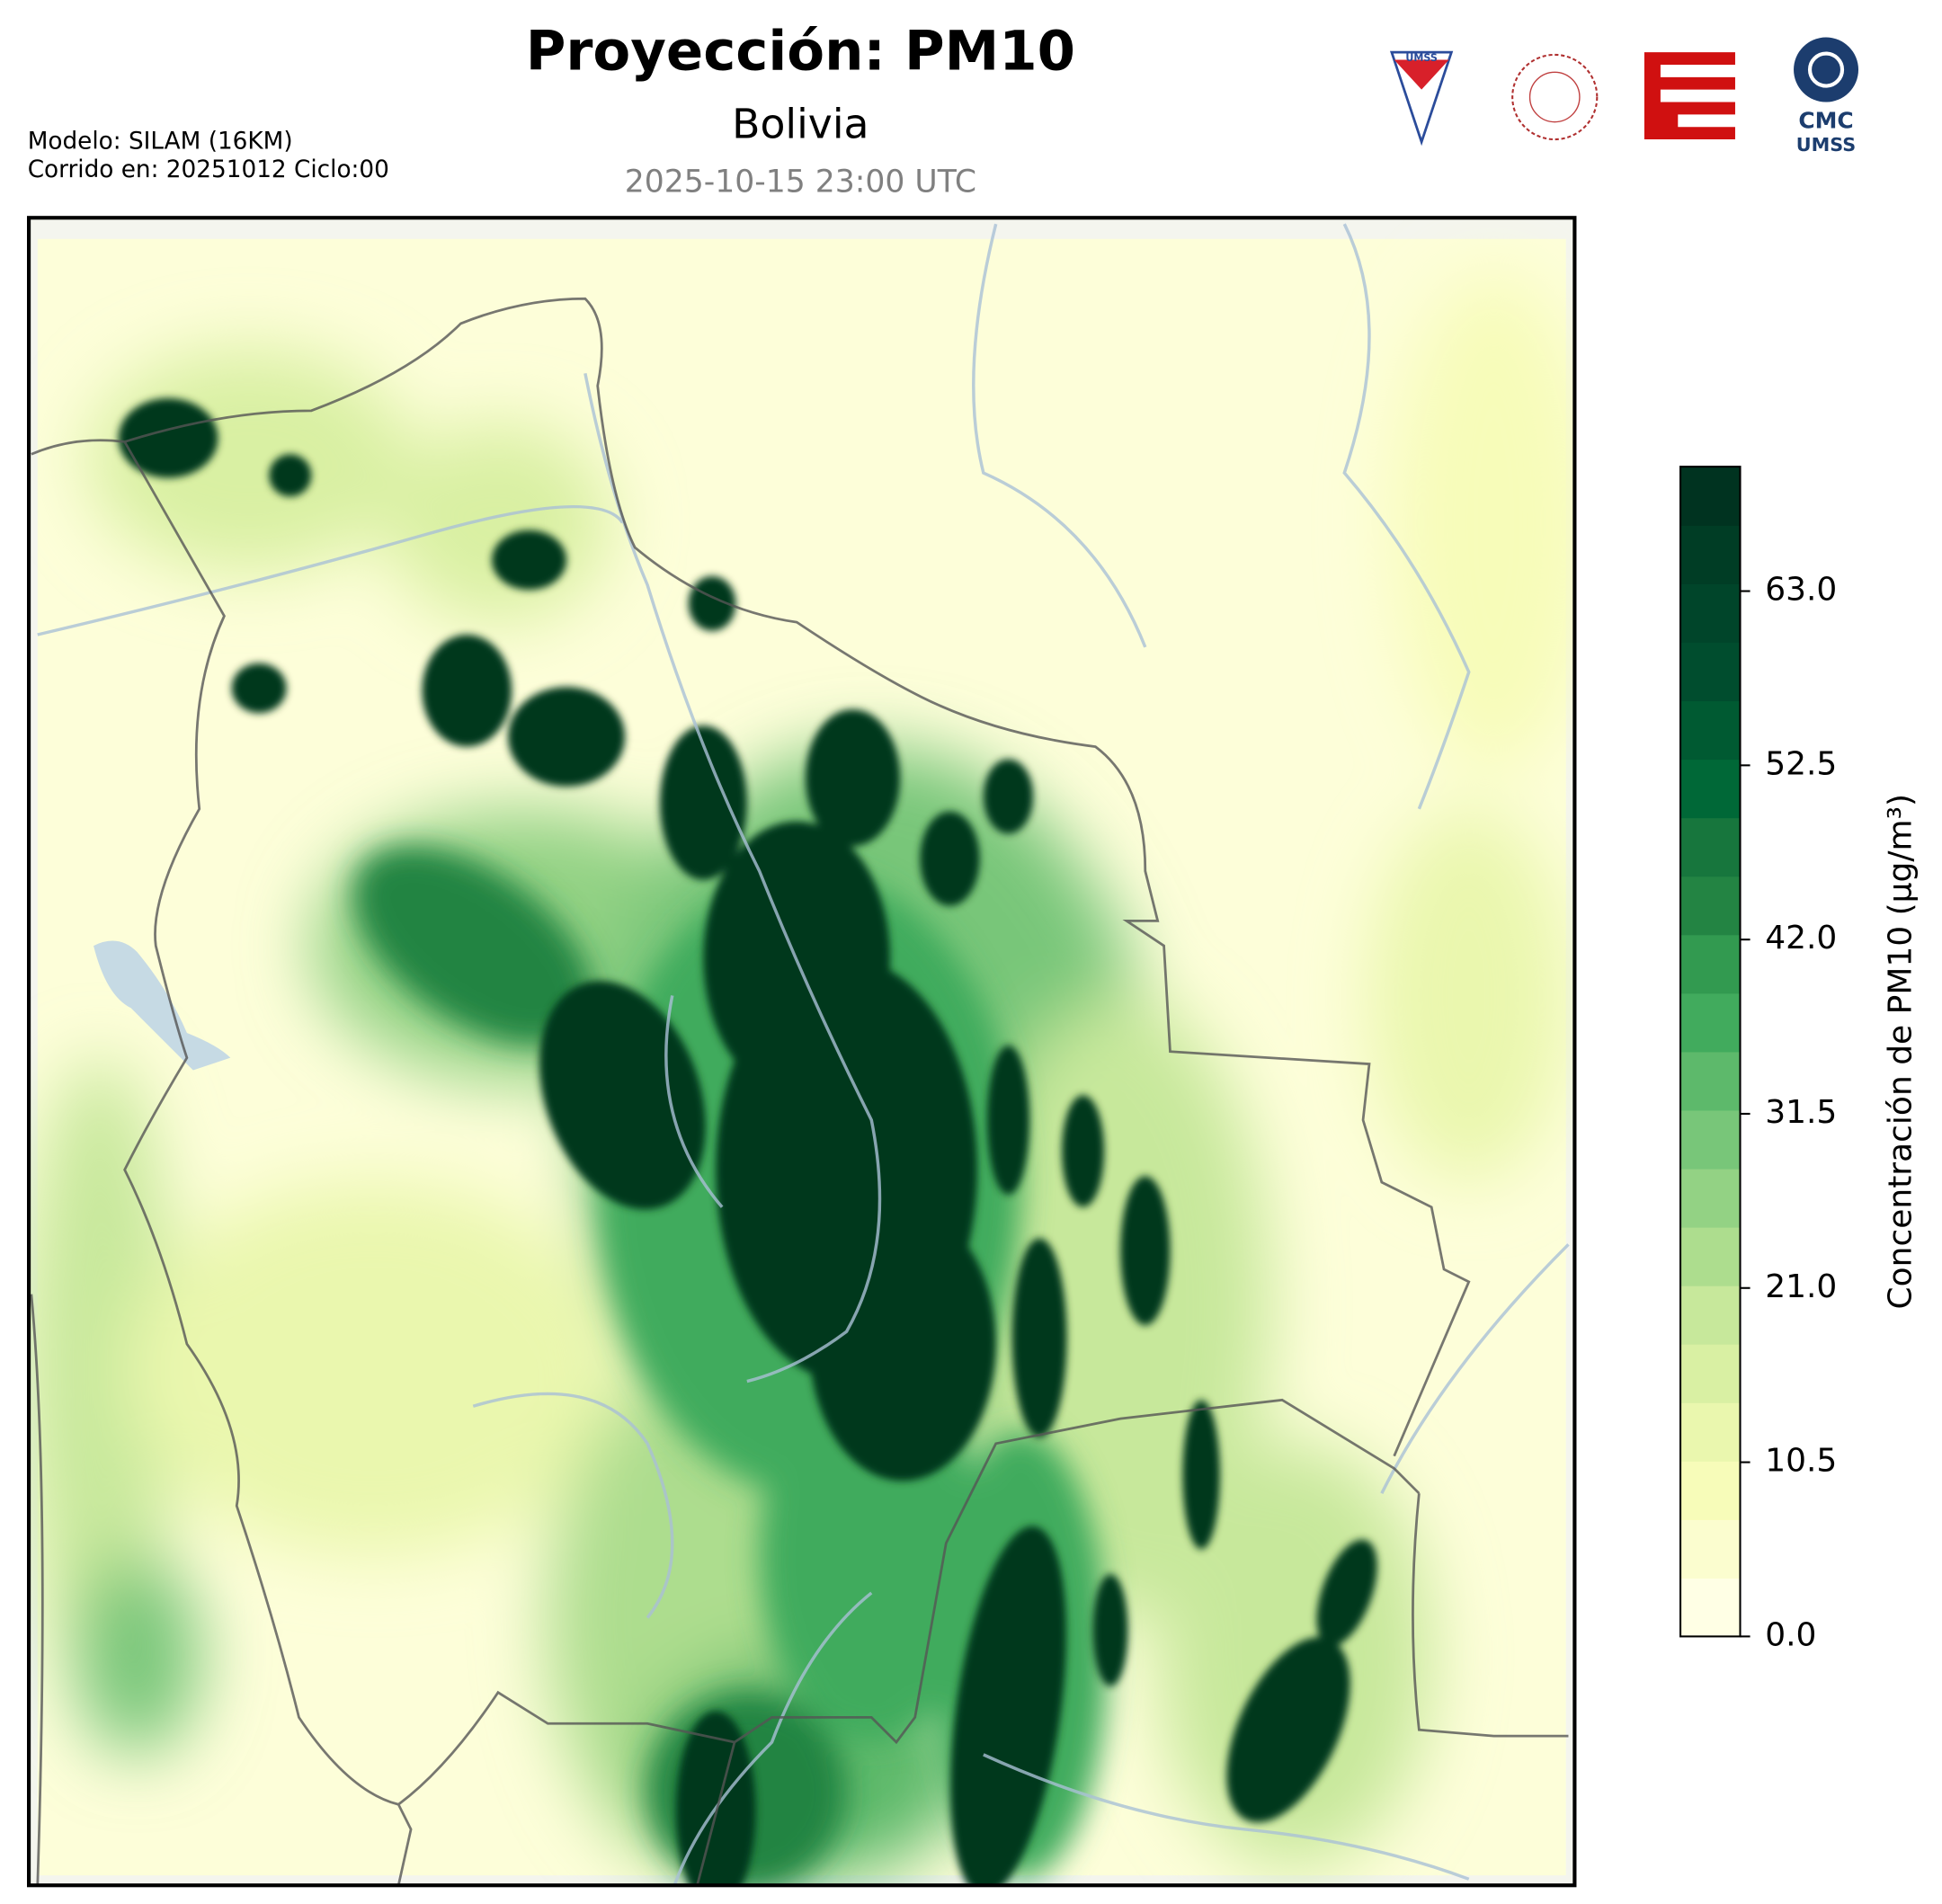 The image size is (1942, 1904). What do you see at coordinates (1421, 98) in the screenshot?
I see `shield-logo` at bounding box center [1421, 98].